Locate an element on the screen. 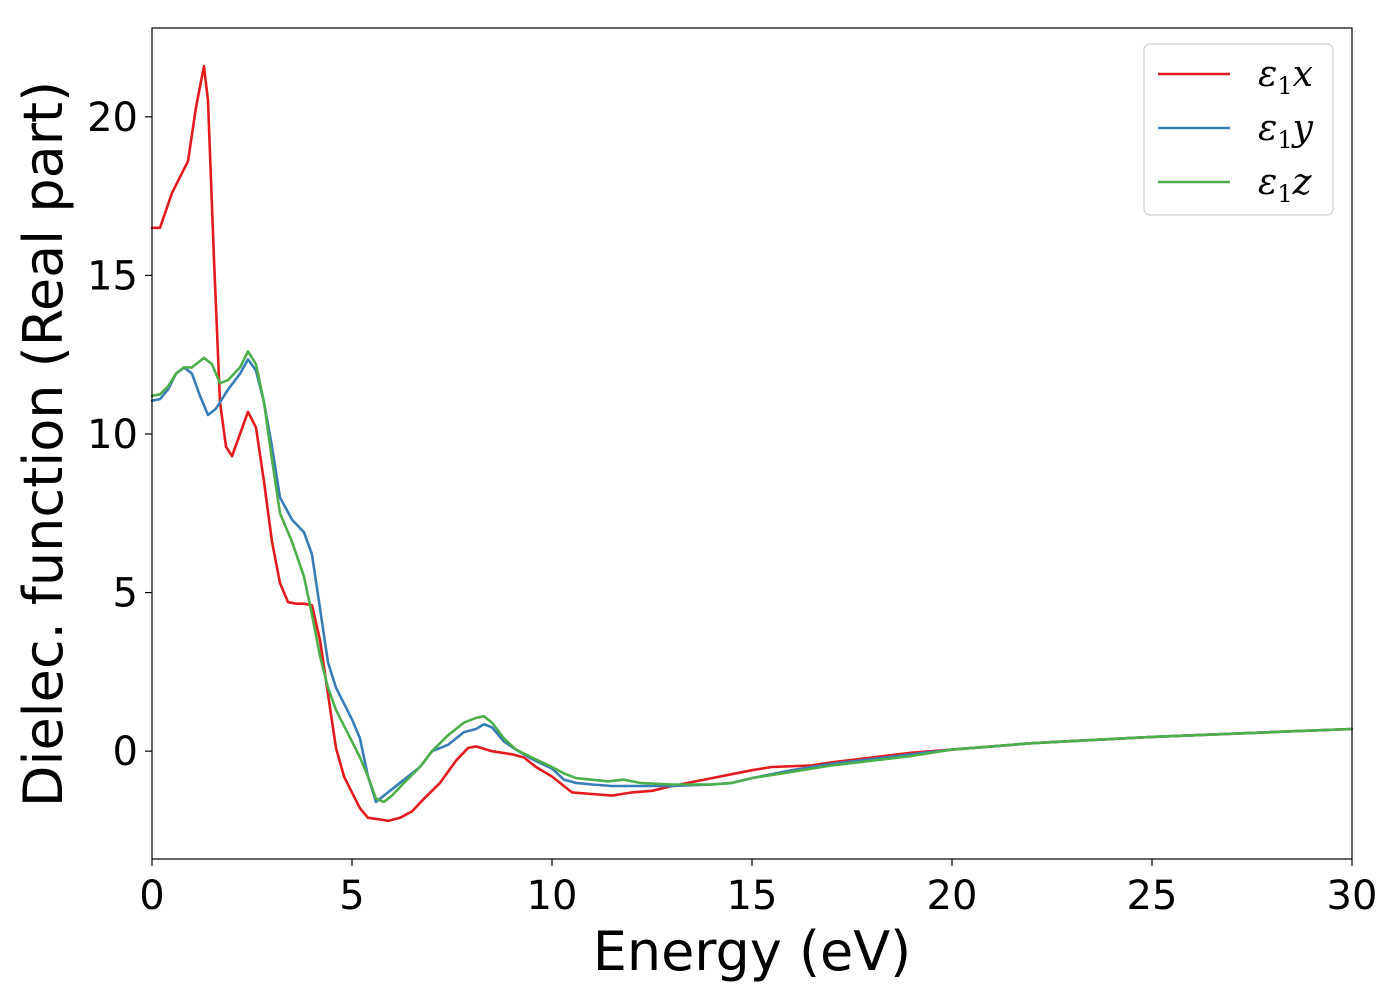  x-tick-label: 25 is located at coordinates (1152, 896).